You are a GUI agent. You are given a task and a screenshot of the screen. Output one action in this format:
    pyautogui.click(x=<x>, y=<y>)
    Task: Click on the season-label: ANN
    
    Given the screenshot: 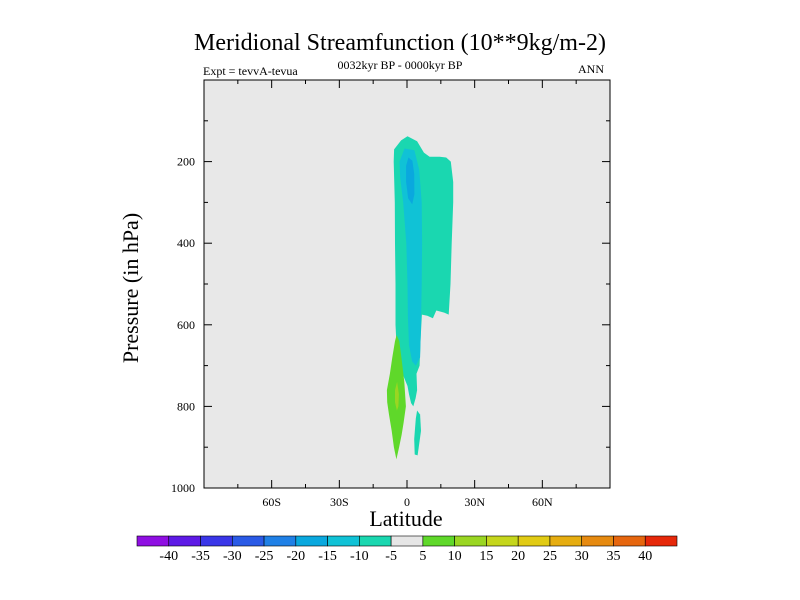 What is the action you would take?
    pyautogui.click(x=591, y=69)
    